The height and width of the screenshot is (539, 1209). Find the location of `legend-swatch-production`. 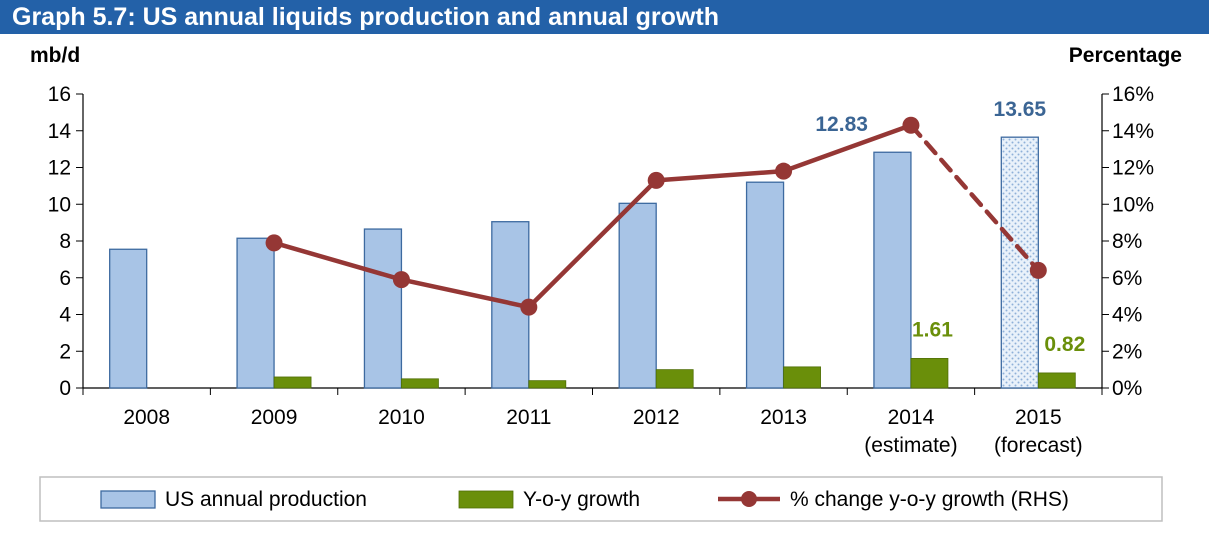

legend-swatch-production is located at coordinates (128, 499).